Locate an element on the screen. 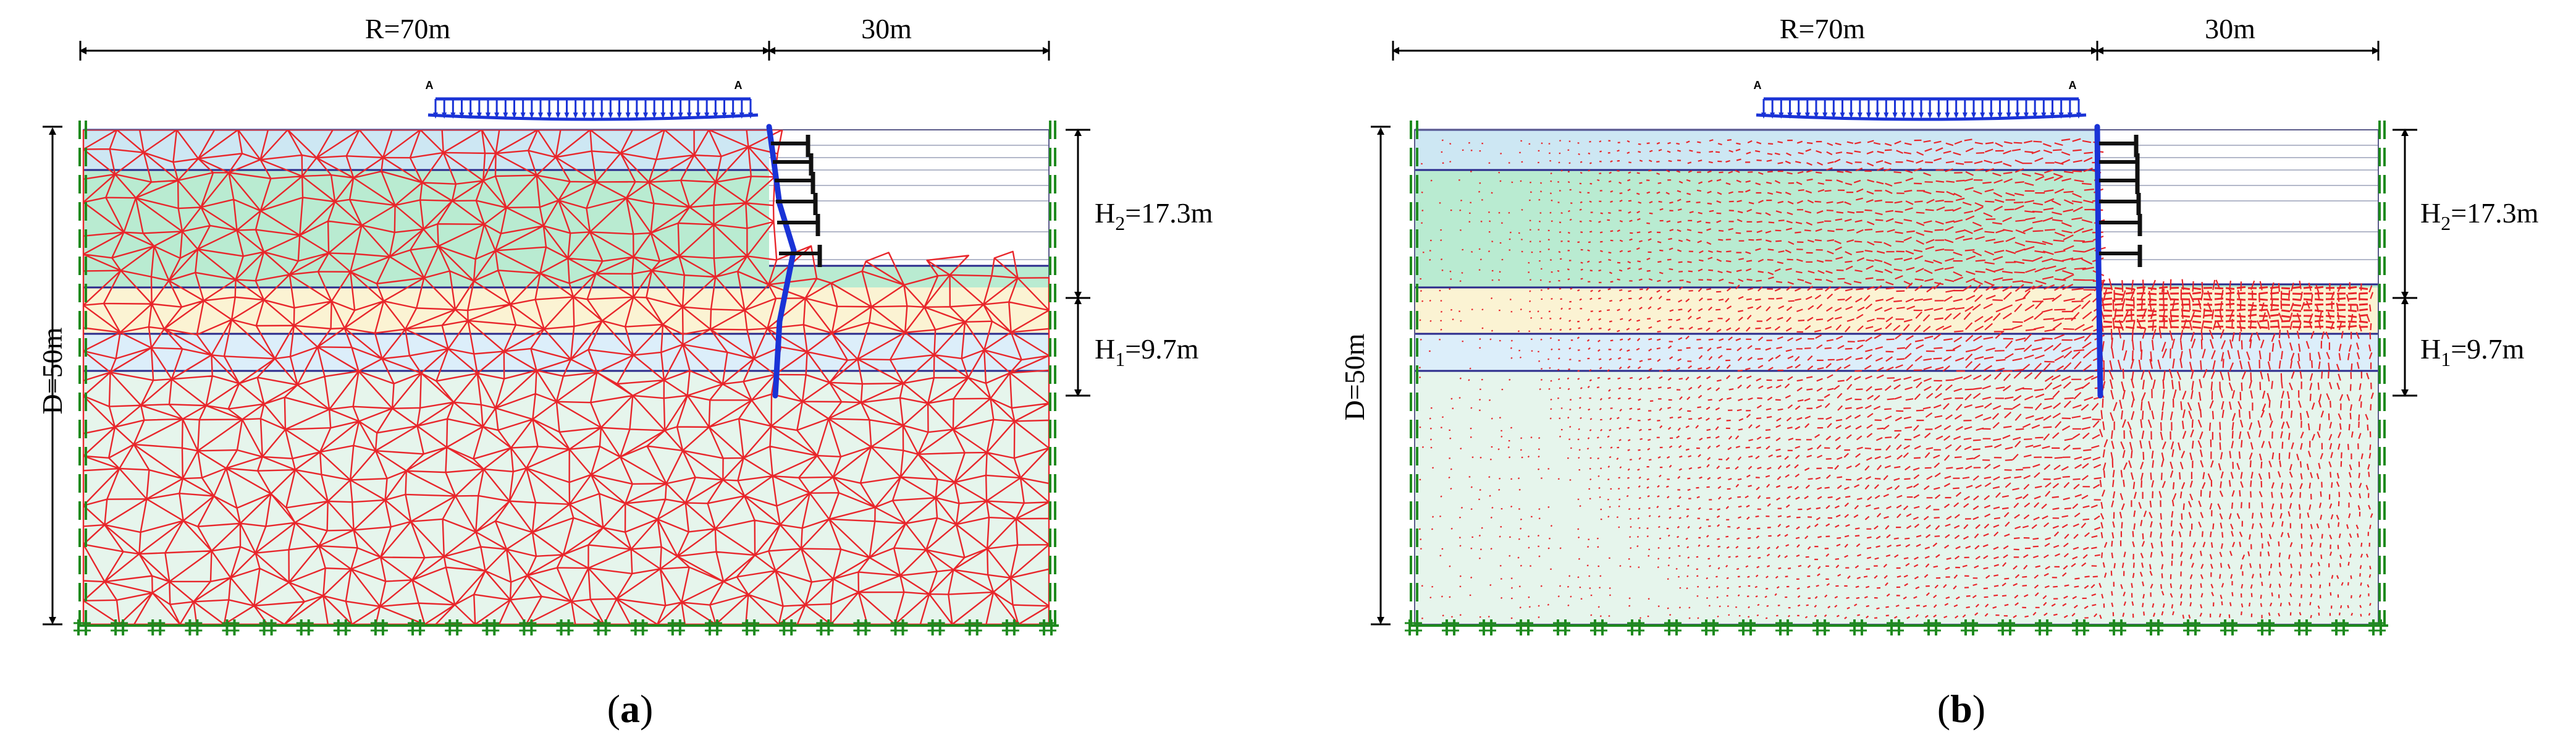 The image size is (2576, 756). panel-a-caption: (a) is located at coordinates (630, 709).